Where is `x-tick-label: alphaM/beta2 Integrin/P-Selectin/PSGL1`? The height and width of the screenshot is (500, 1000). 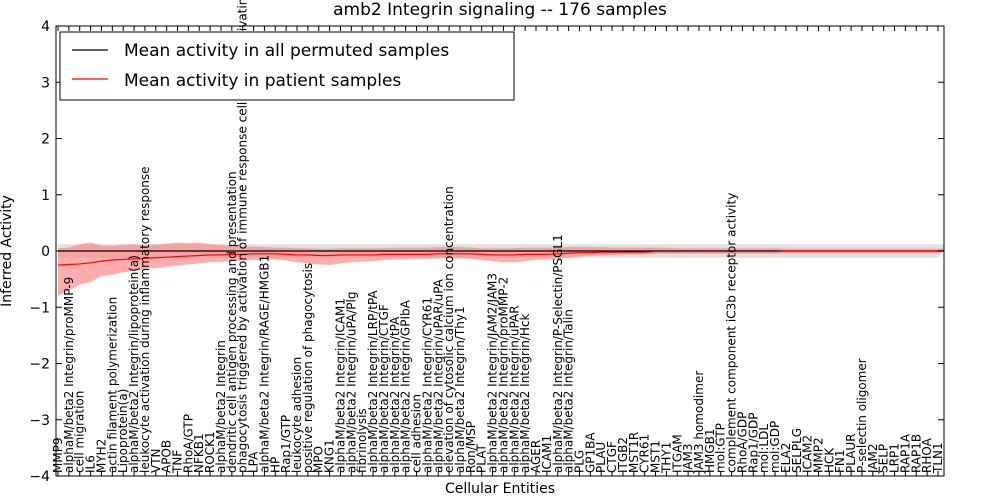
x-tick-label: alphaM/beta2 Integrin/P-Selectin/PSGL1 is located at coordinates (558, 353).